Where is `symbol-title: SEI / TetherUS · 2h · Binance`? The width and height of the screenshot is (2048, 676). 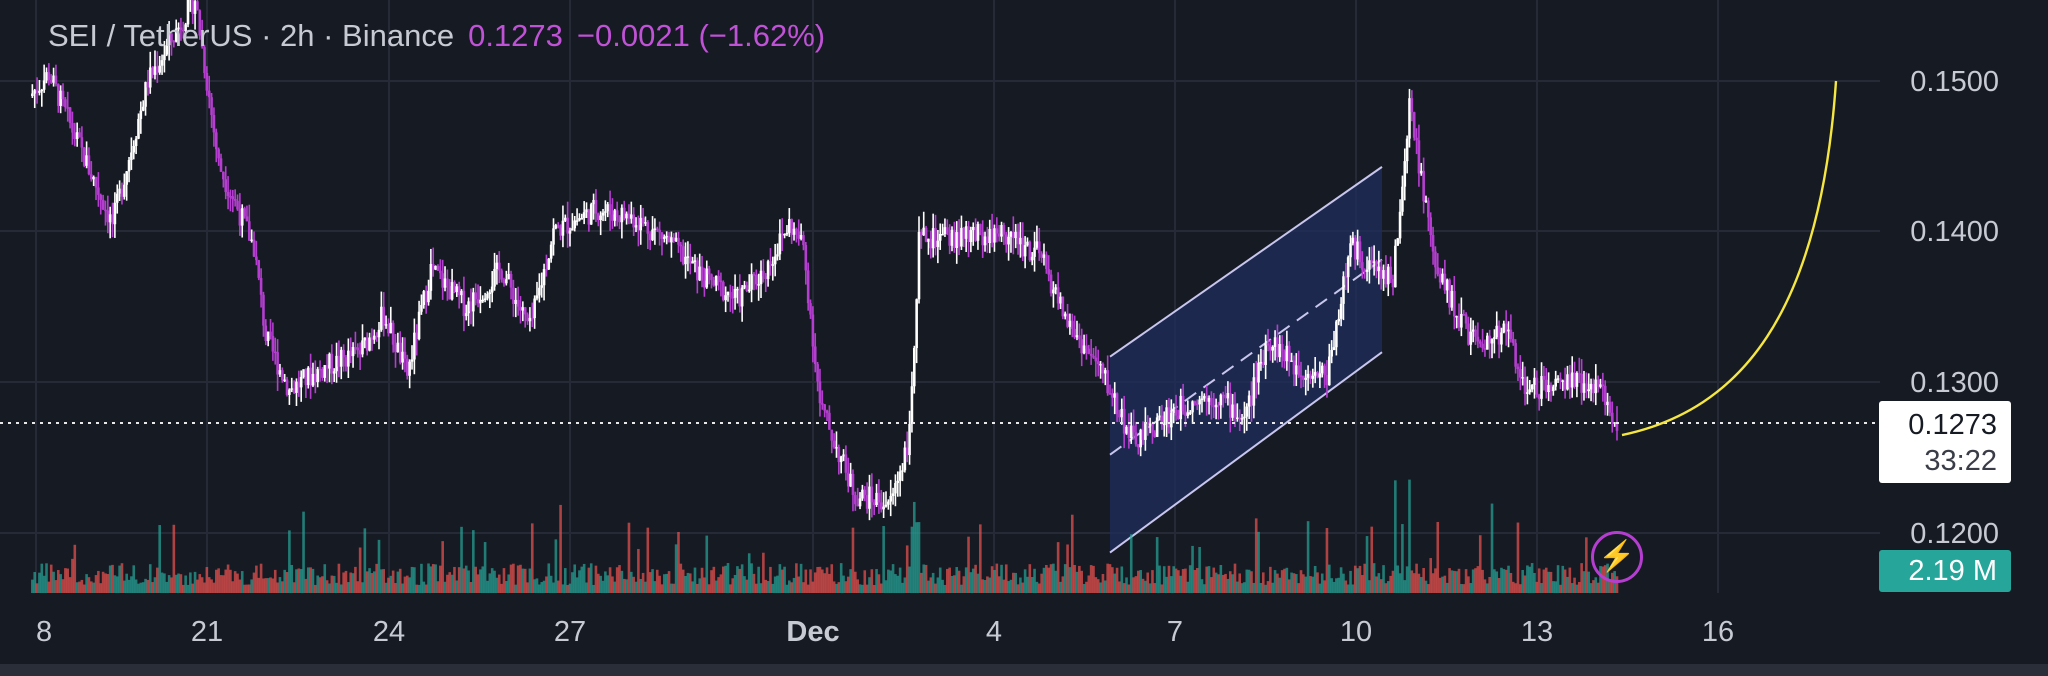 symbol-title: SEI / TetherUS · 2h · Binance is located at coordinates (251, 35).